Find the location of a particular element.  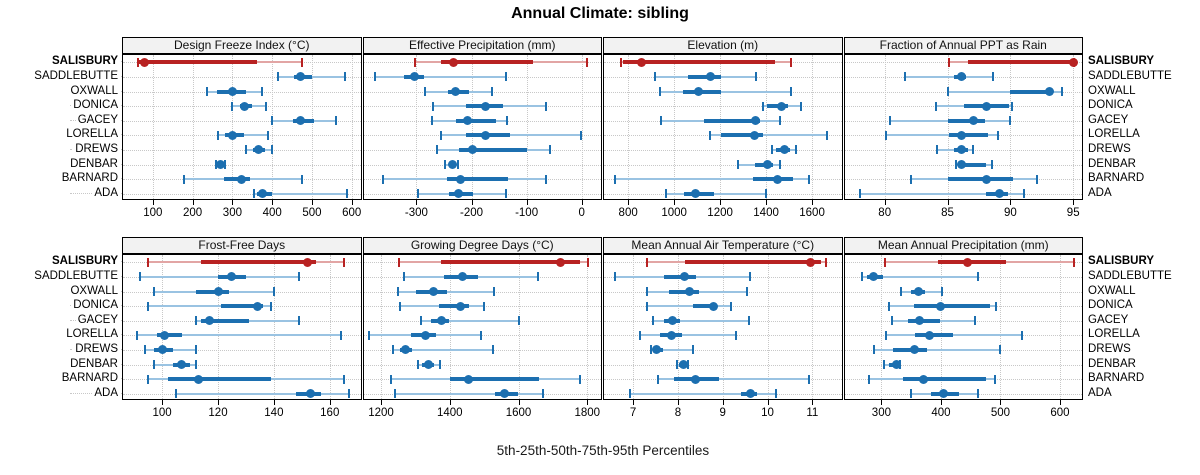

axis-tick-label: 140 is located at coordinates (274, 413).